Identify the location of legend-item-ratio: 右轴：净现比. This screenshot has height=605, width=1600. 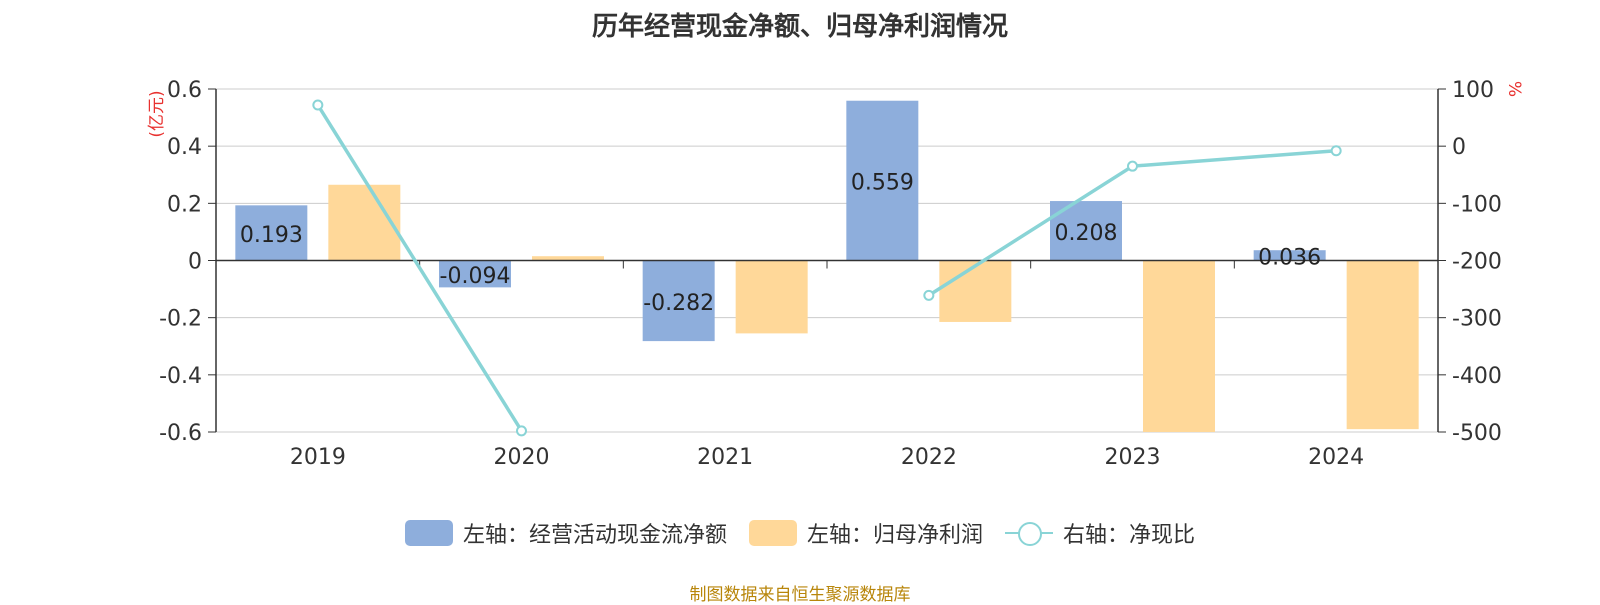
(1100, 533).